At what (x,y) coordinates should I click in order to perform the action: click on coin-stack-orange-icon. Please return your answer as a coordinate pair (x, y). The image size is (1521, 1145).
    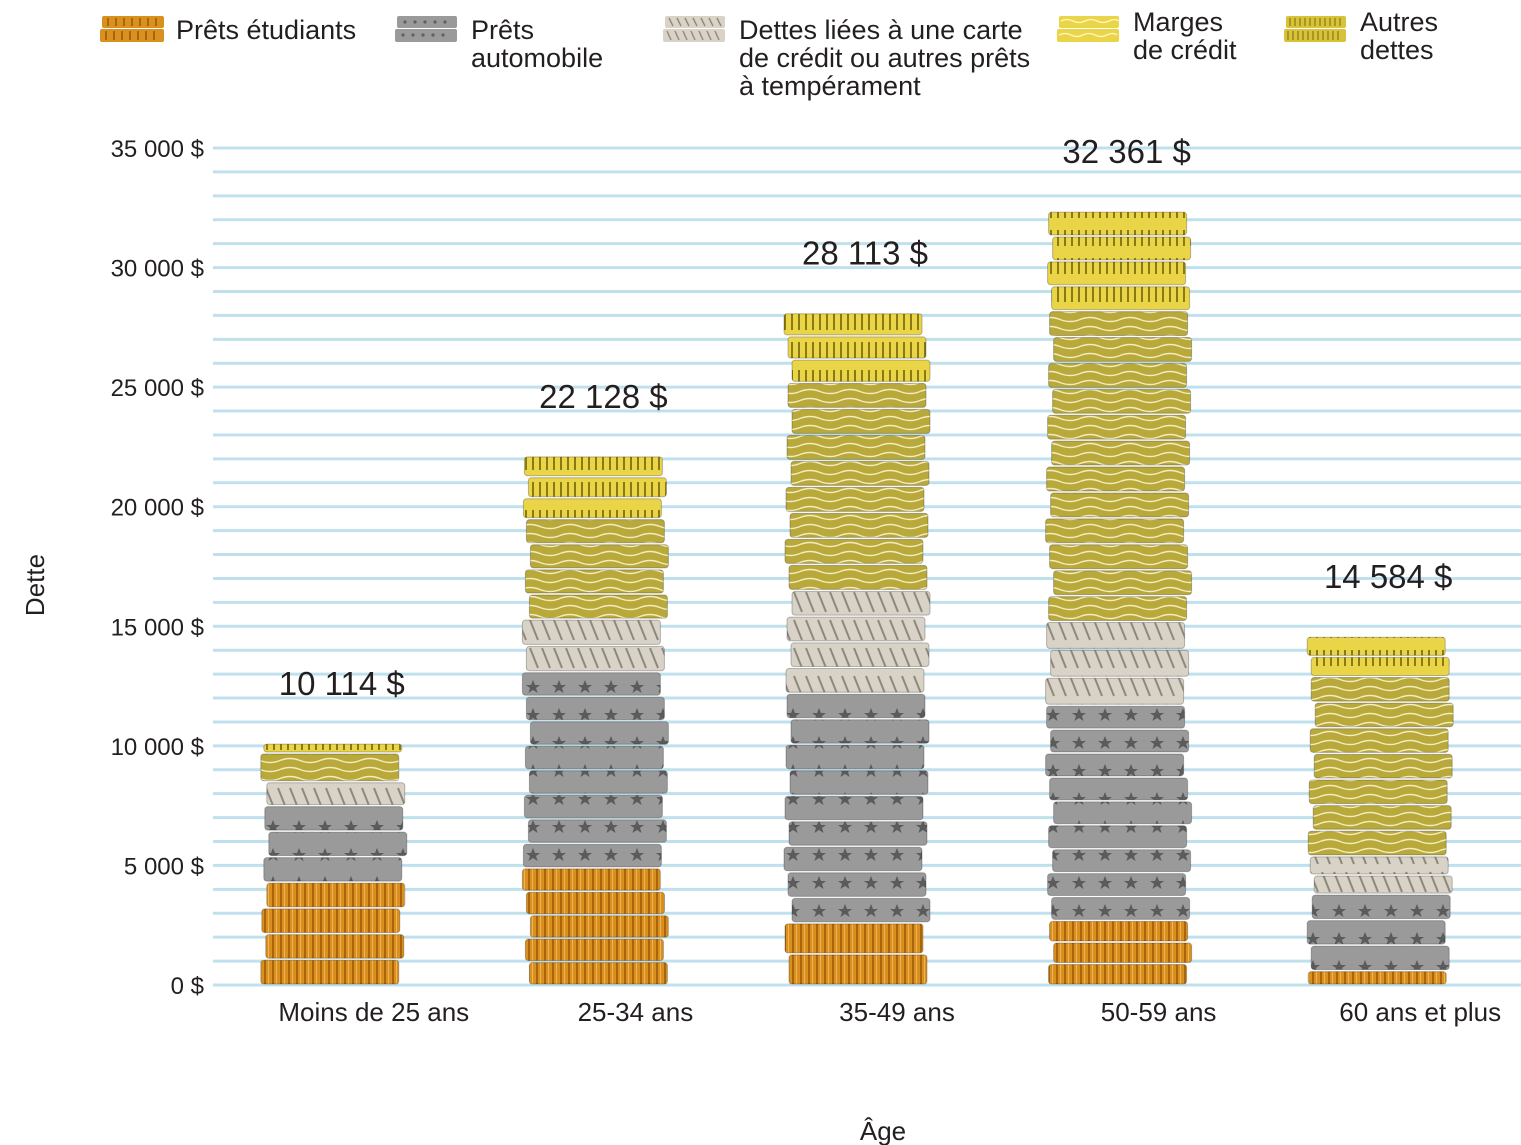
    Looking at the image, I should click on (132, 29).